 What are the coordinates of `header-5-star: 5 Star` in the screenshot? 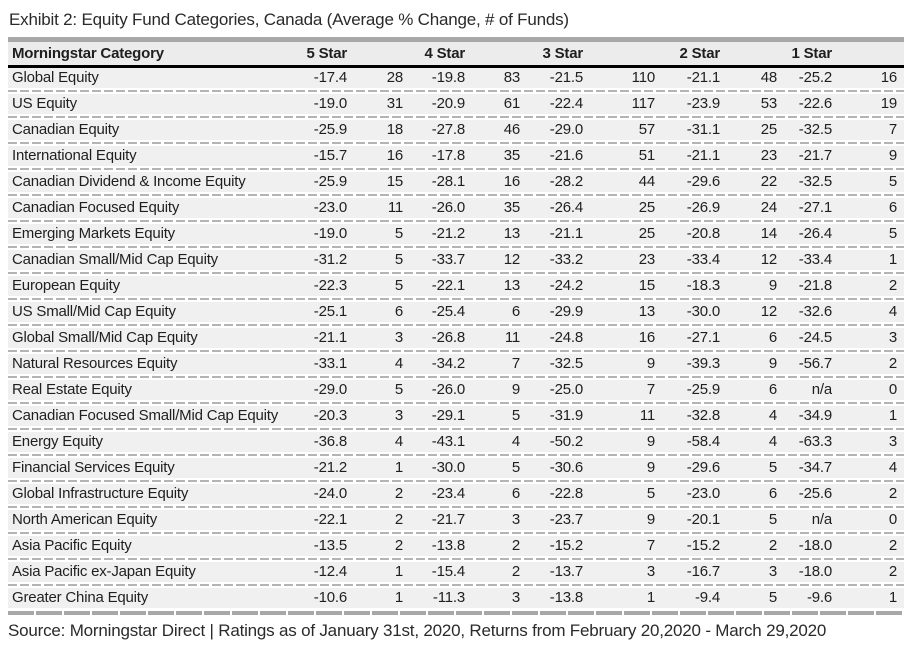 It's located at (327, 53).